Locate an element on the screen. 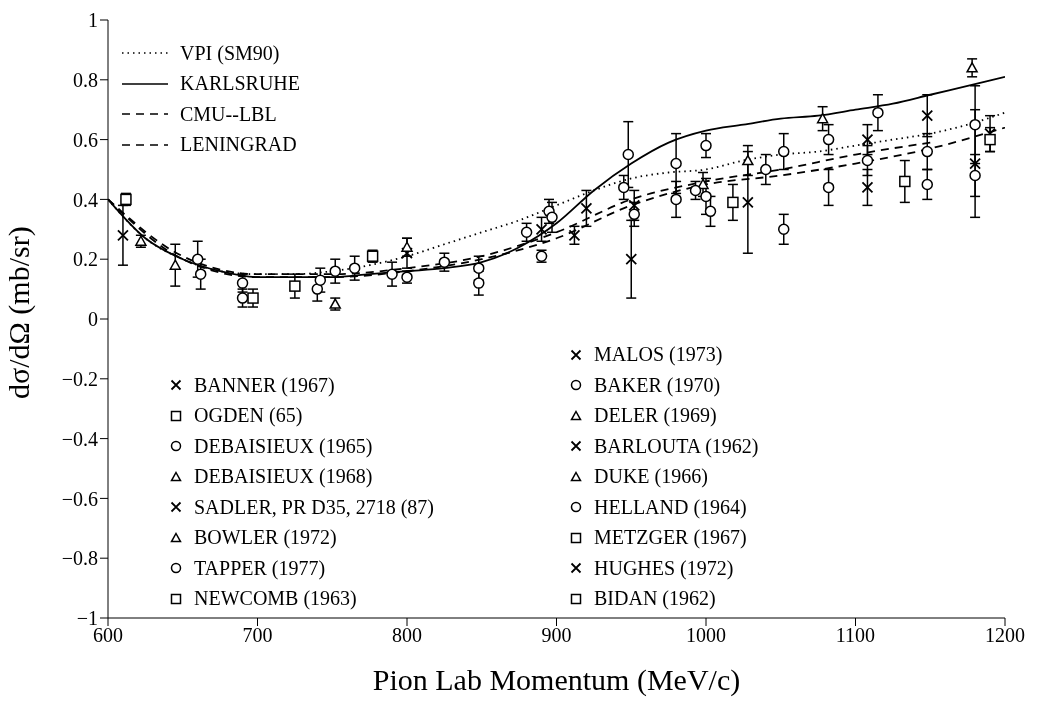 Image resolution: width=1043 pixels, height=723 pixels. legend-label: BANNER (1967) is located at coordinates (264, 385).